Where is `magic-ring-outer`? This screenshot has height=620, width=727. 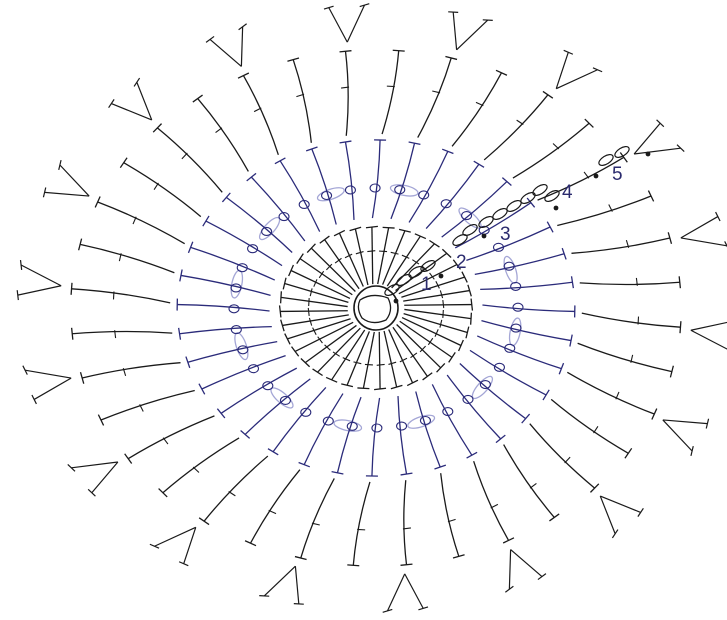
magic-ring-outer is located at coordinates (376, 308).